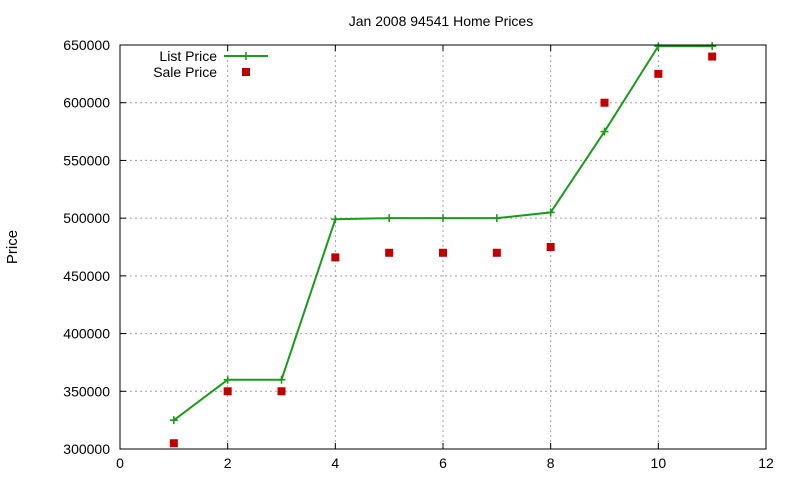  Describe the element at coordinates (86, 391) in the screenshot. I see `y-tick-label: 350000` at that location.